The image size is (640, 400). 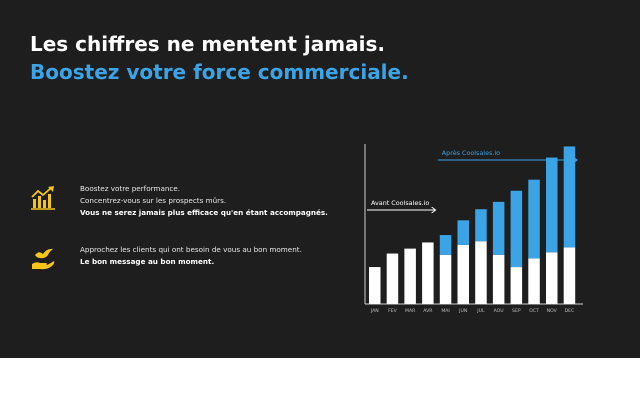 I want to click on bar-increment-oct, so click(x=534, y=219).